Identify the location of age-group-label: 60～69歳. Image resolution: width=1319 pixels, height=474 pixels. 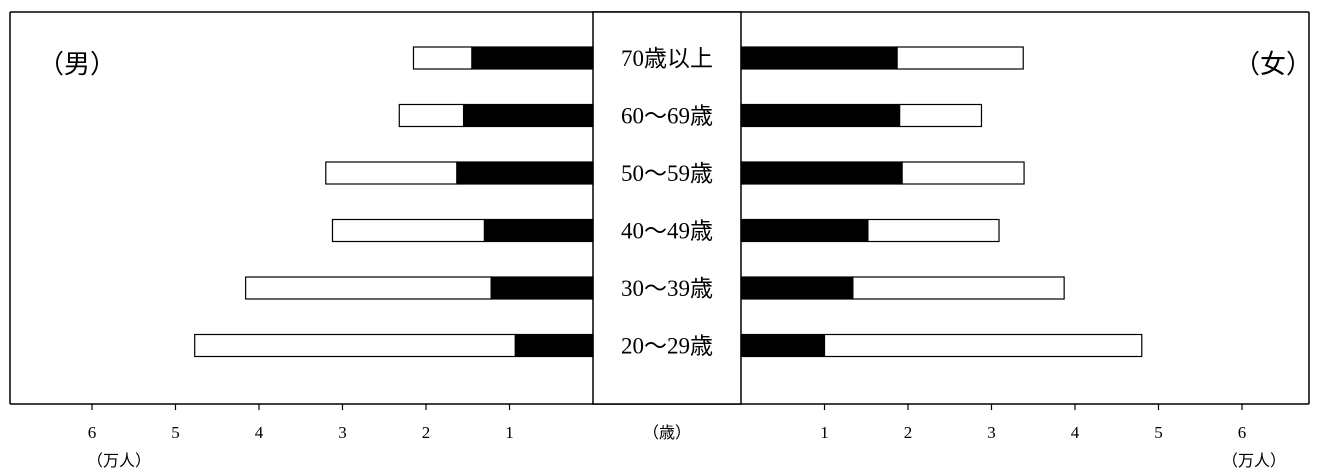
(667, 116).